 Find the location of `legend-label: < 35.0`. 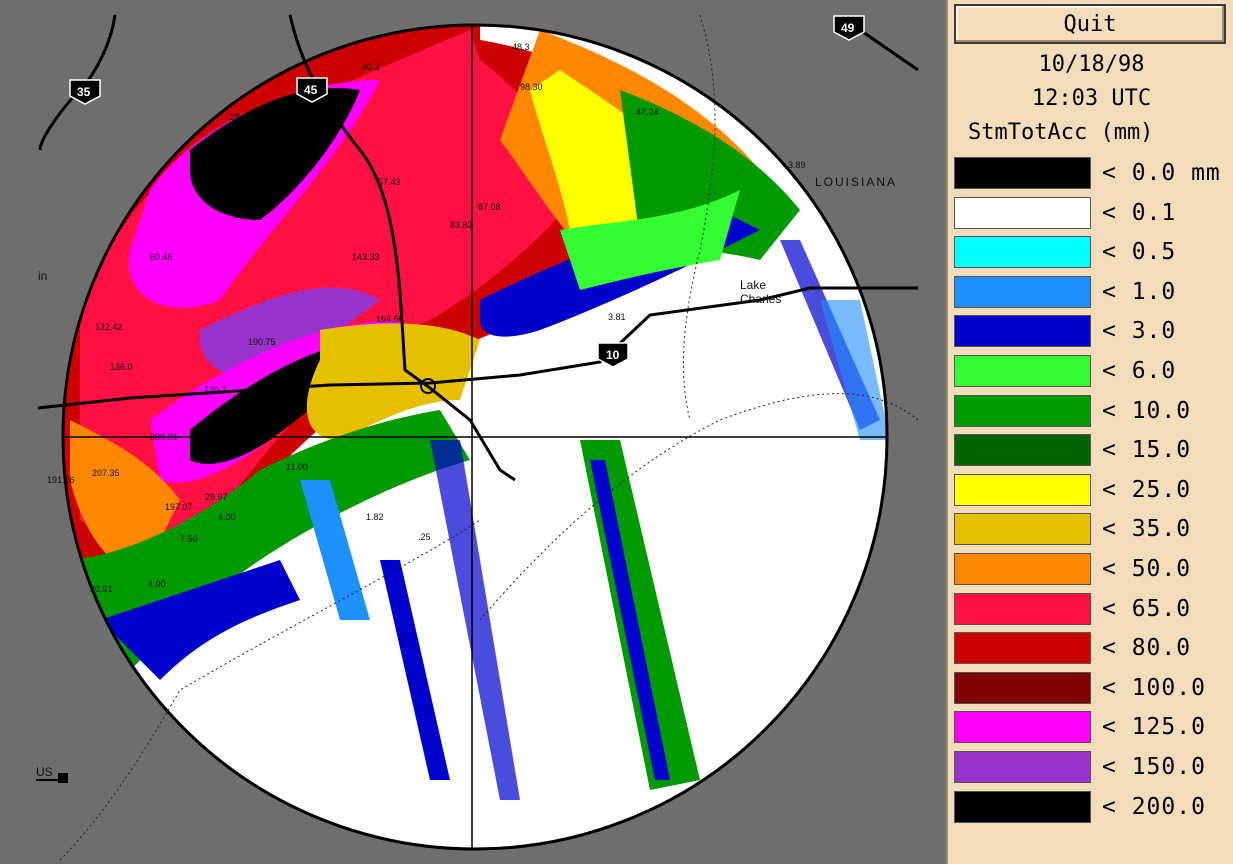

legend-label: < 35.0 is located at coordinates (1147, 529).